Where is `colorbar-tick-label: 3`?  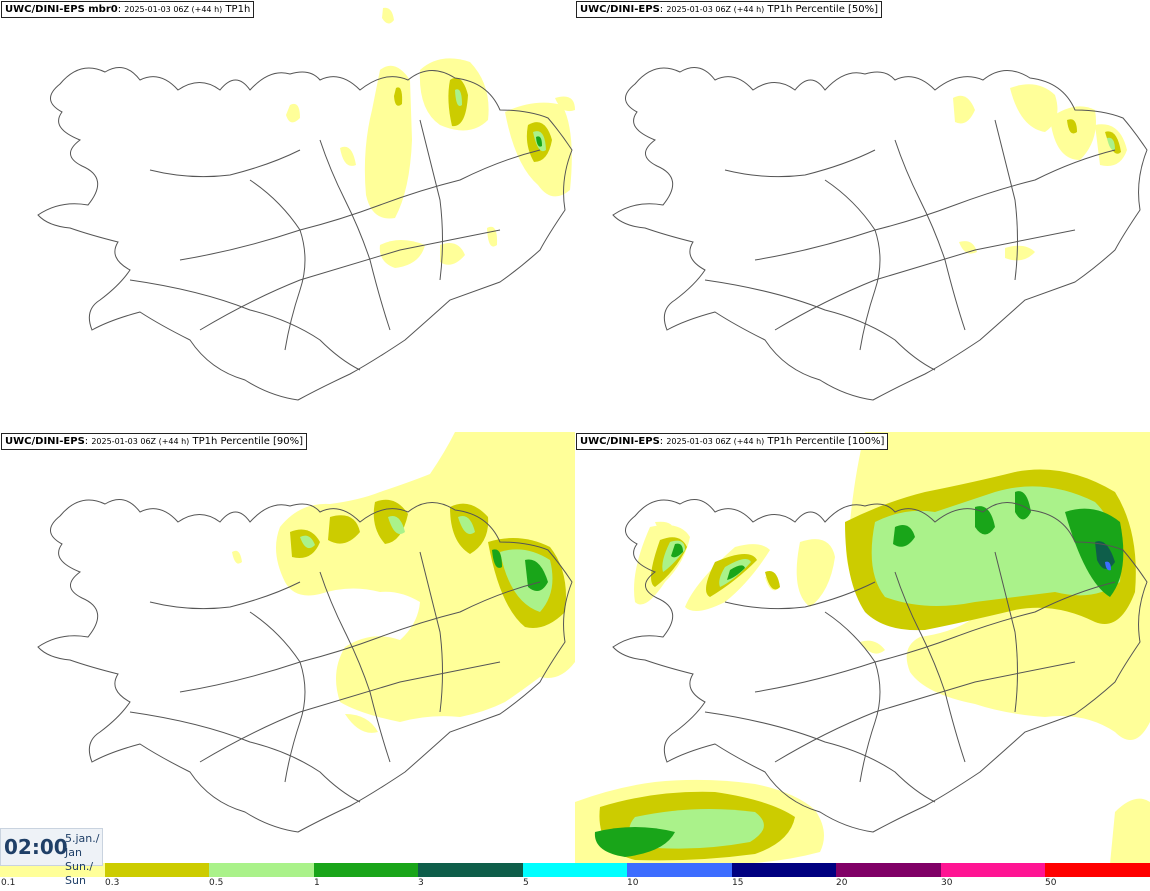 colorbar-tick-label: 3 is located at coordinates (421, 883).